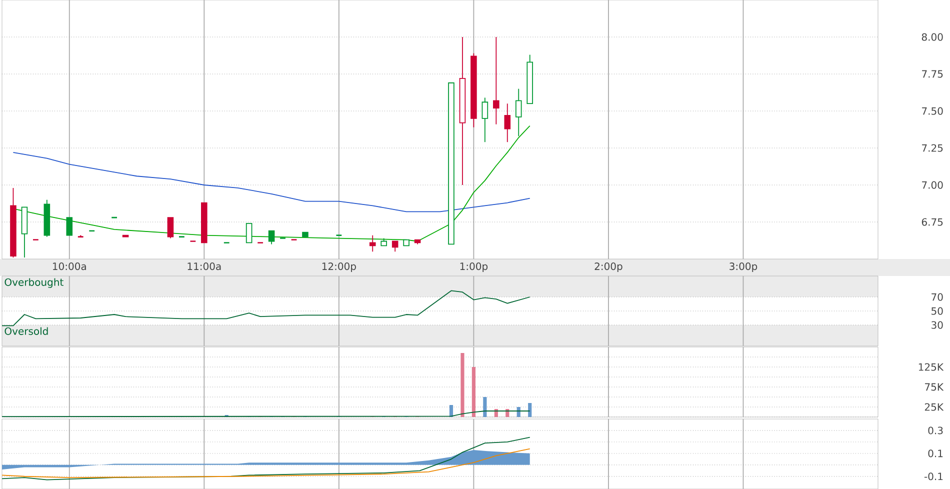 Image resolution: width=950 pixels, height=489 pixels. I want to click on y-tick-label: 7.25, so click(932, 148).